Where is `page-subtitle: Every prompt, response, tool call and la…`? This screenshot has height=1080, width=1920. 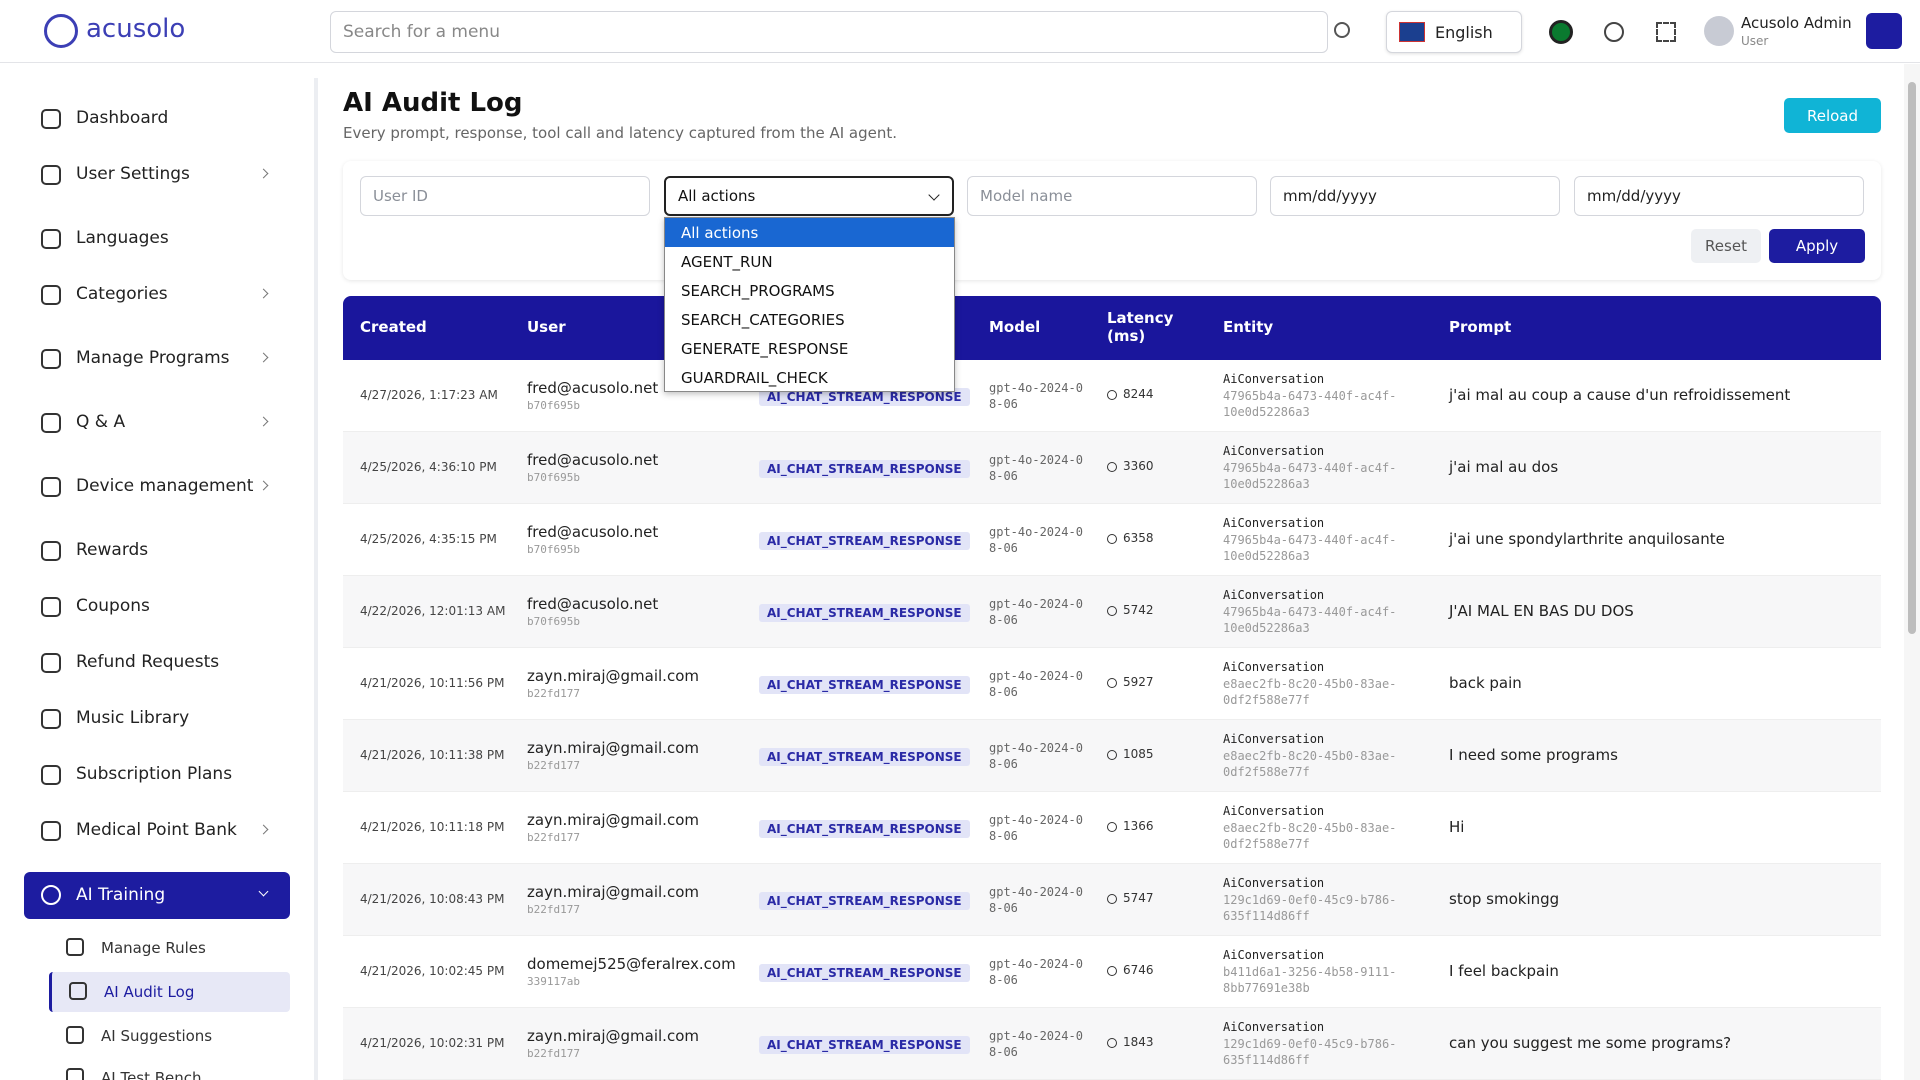 page-subtitle: Every prompt, response, tool call and la… is located at coordinates (620, 133).